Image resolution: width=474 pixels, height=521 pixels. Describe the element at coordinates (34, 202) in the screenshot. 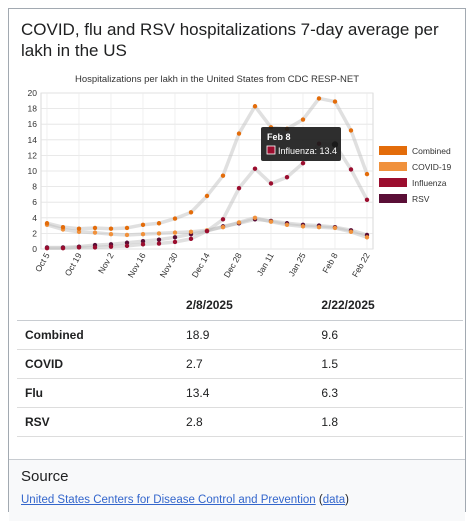

I see `y-tick-label: 6` at that location.